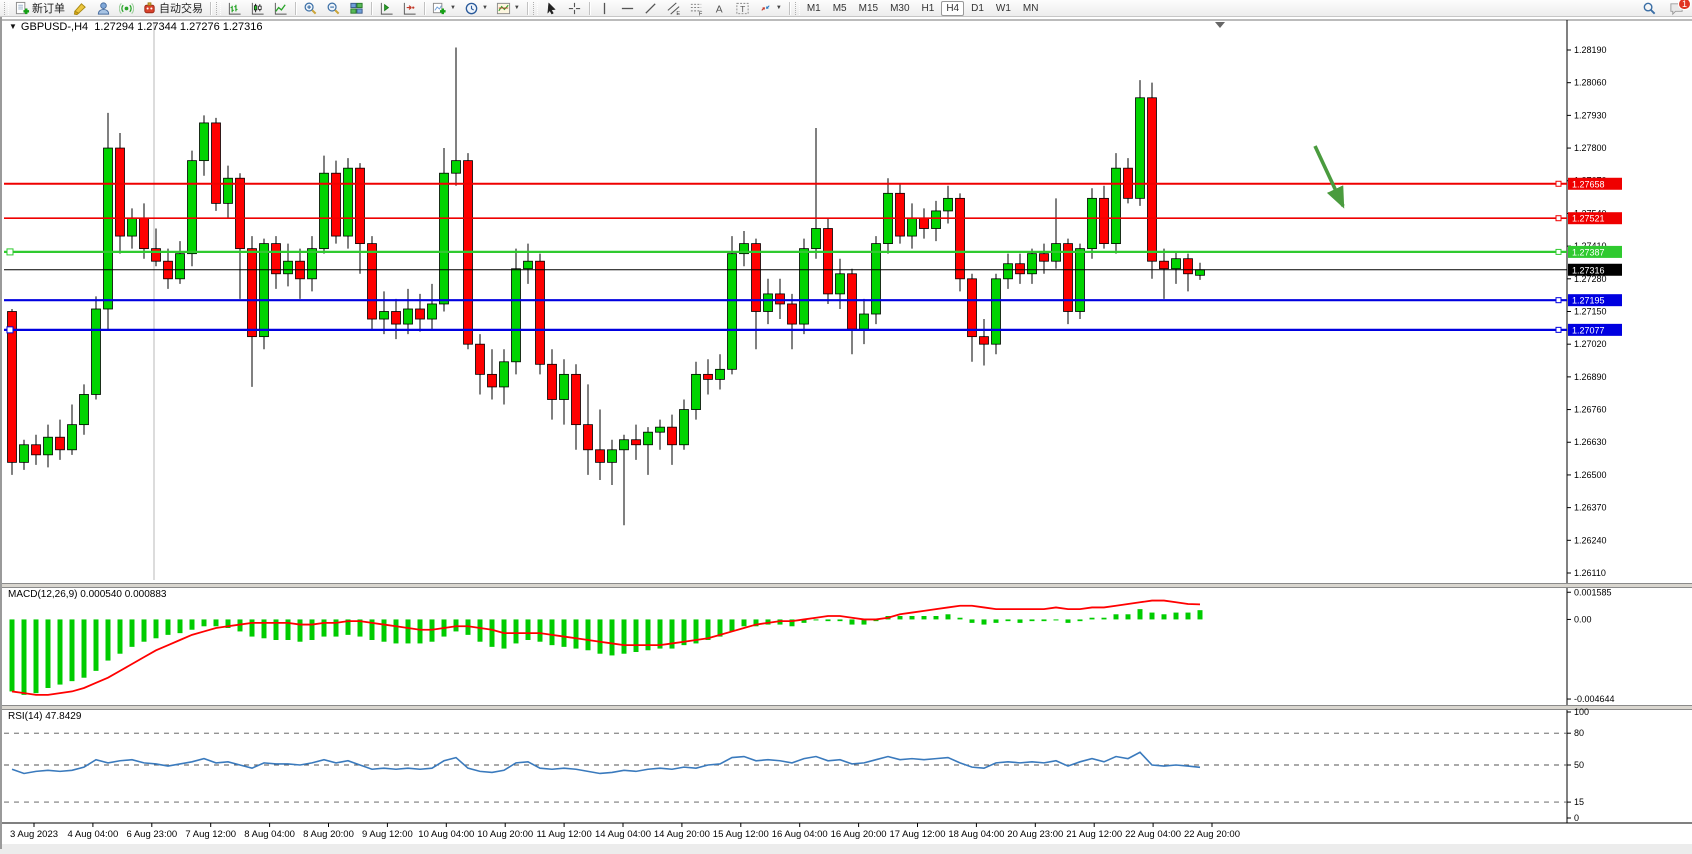 Image resolution: width=1692 pixels, height=854 pixels. I want to click on text-tool-button: A, so click(719, 8).